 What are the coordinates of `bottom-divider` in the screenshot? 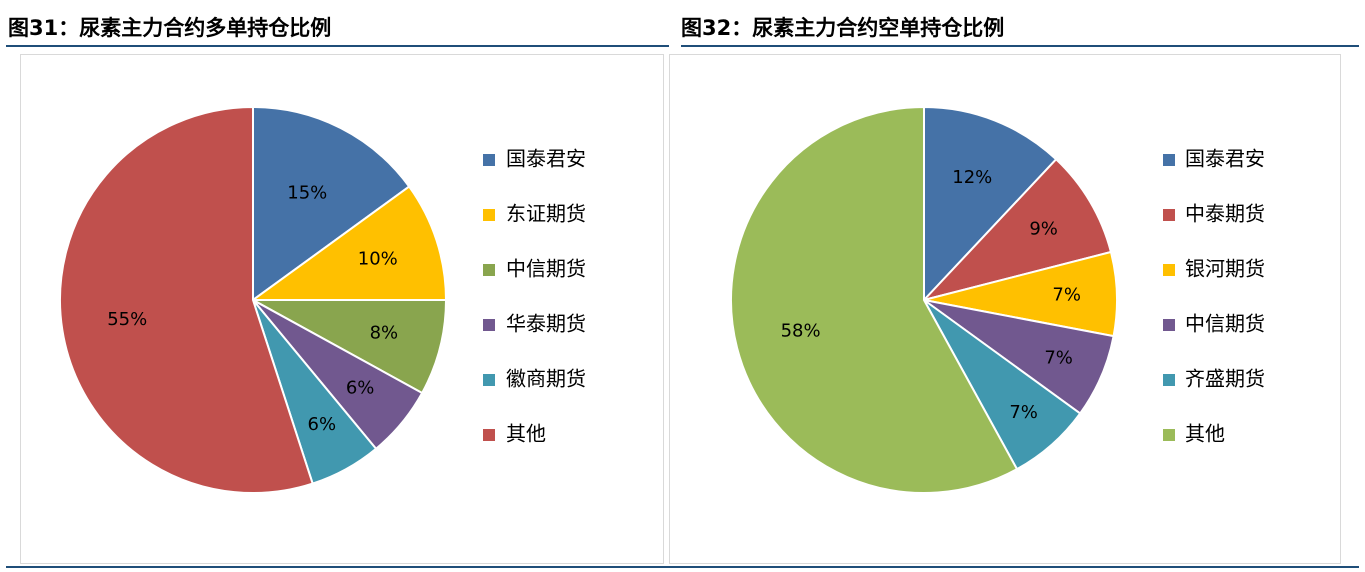 It's located at (682, 567).